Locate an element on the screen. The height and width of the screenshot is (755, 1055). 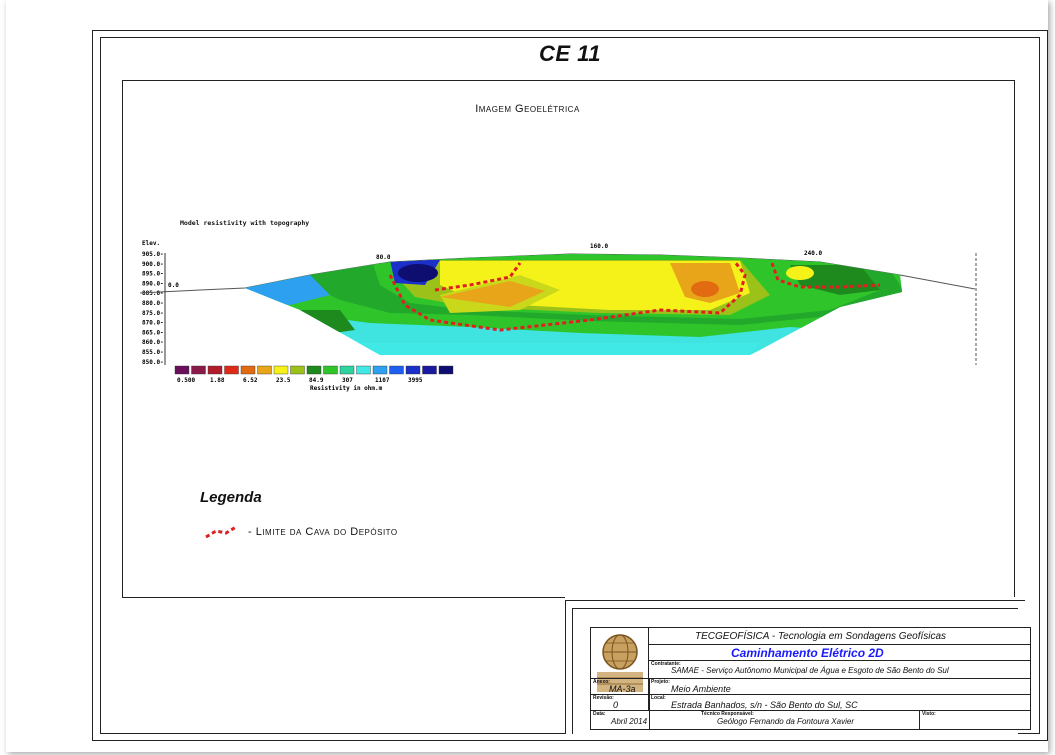
anexo-caption: Anexo: is located at coordinates (601, 682).